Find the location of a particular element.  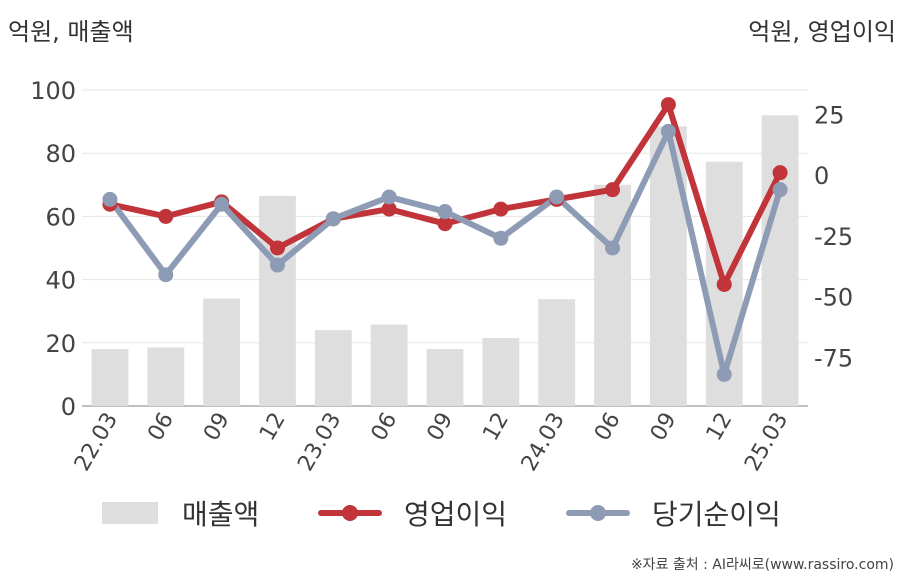

left-tick-labels: 0 20 40 60 80 100 is located at coordinates (53, 249).